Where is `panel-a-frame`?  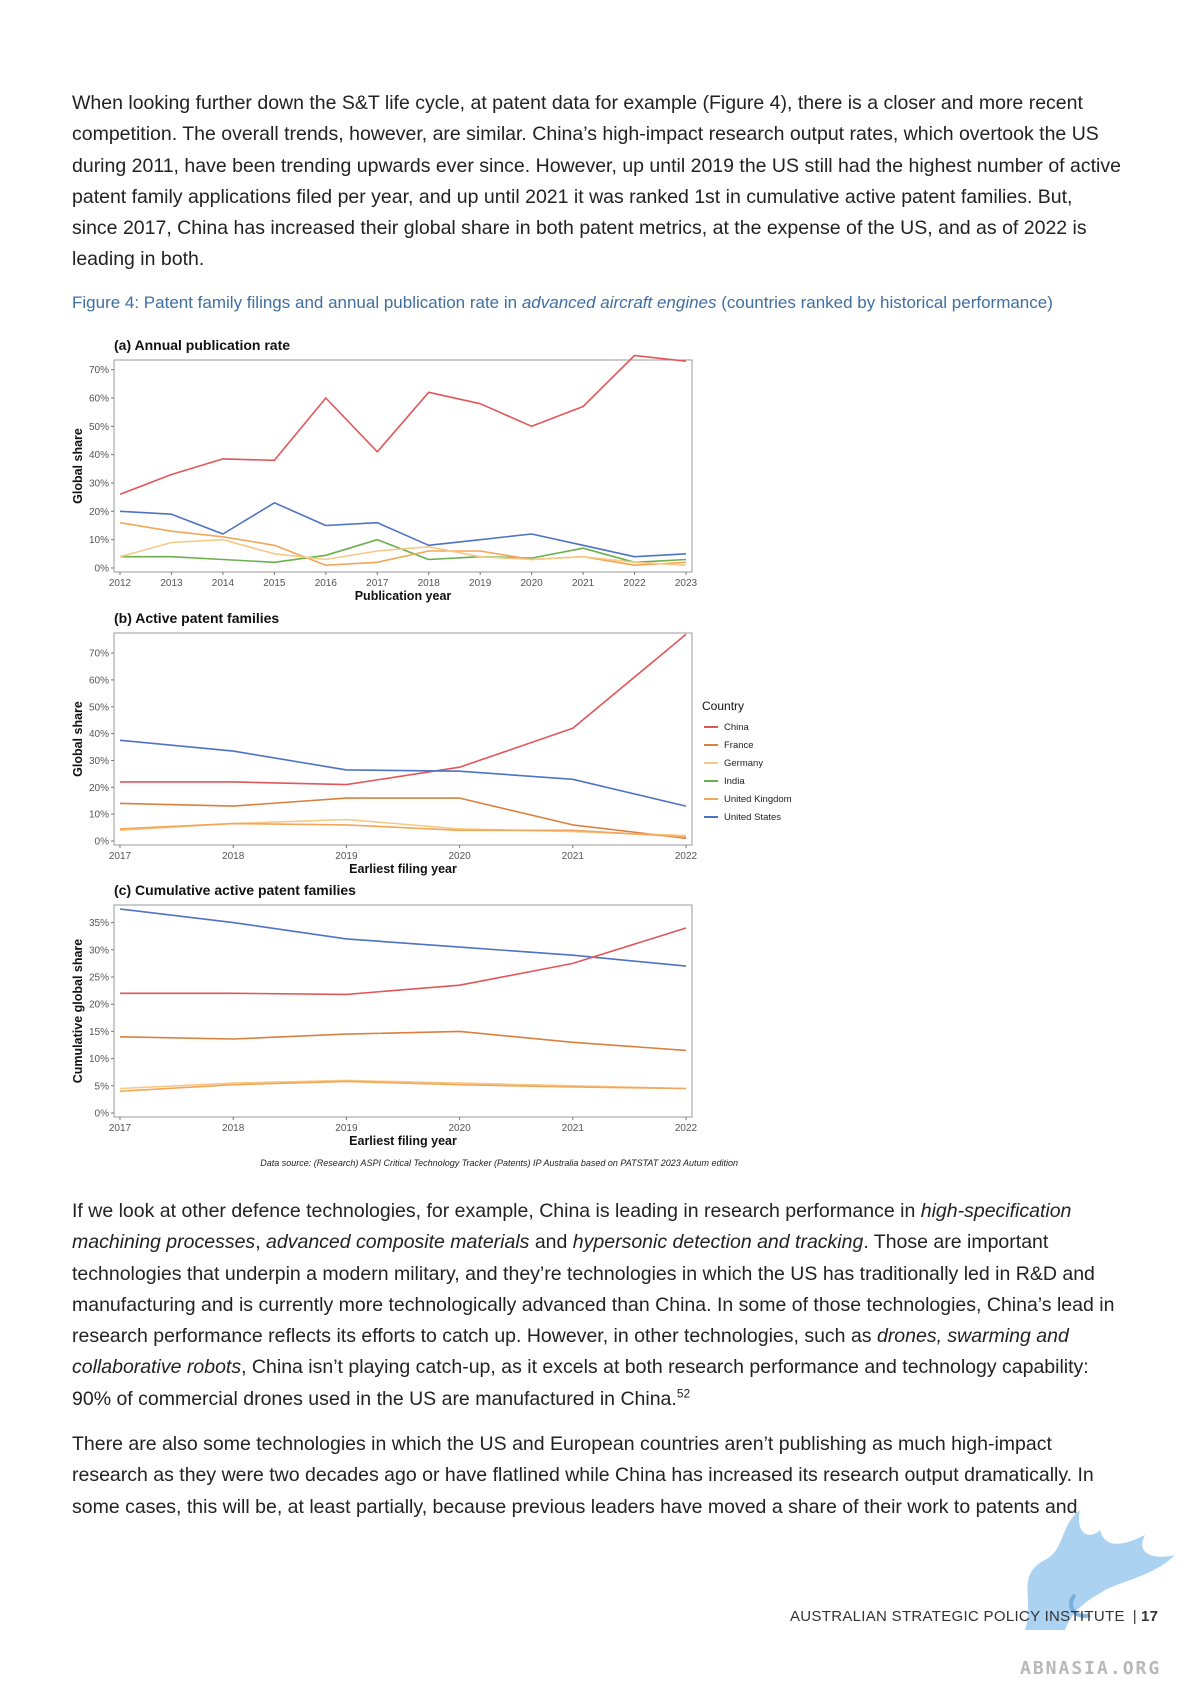 panel-a-frame is located at coordinates (403, 466).